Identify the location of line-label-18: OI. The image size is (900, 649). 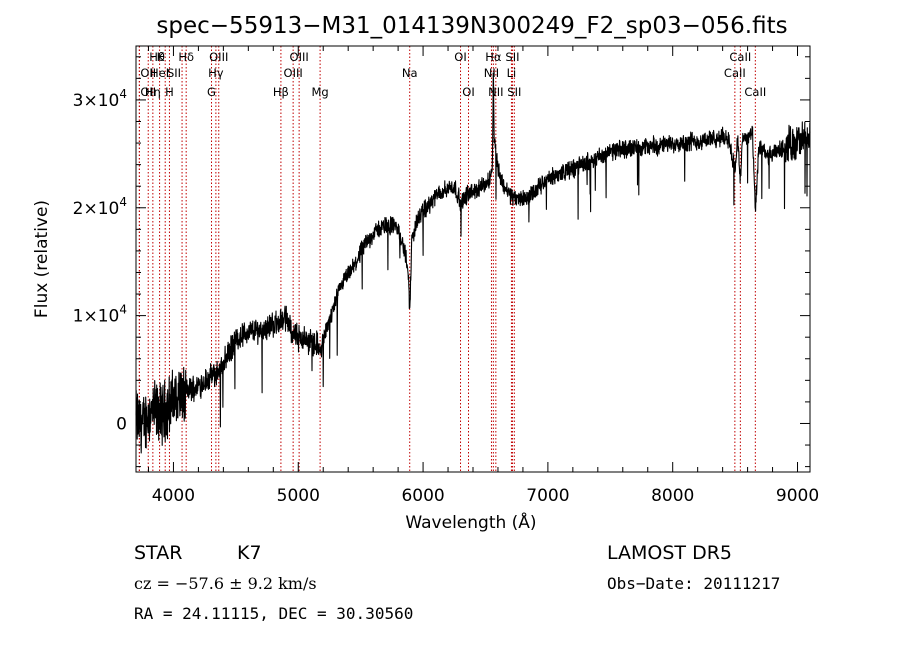
(468, 92).